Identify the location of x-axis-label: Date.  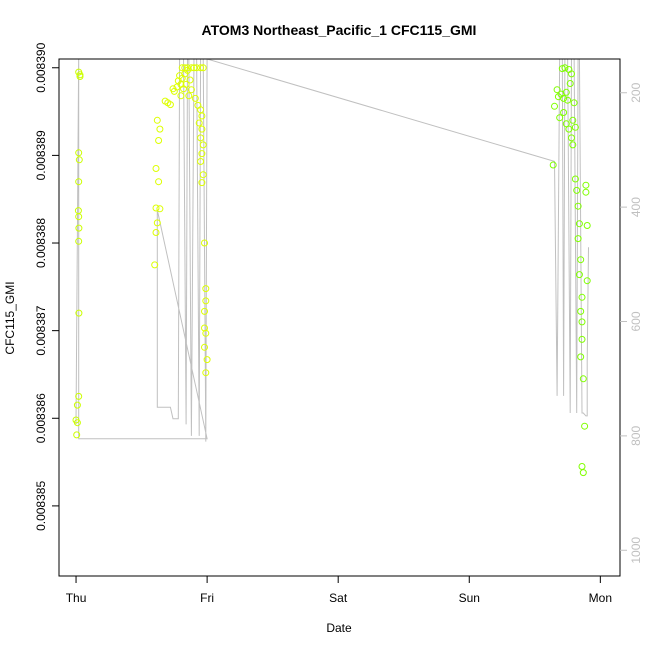
(339, 628).